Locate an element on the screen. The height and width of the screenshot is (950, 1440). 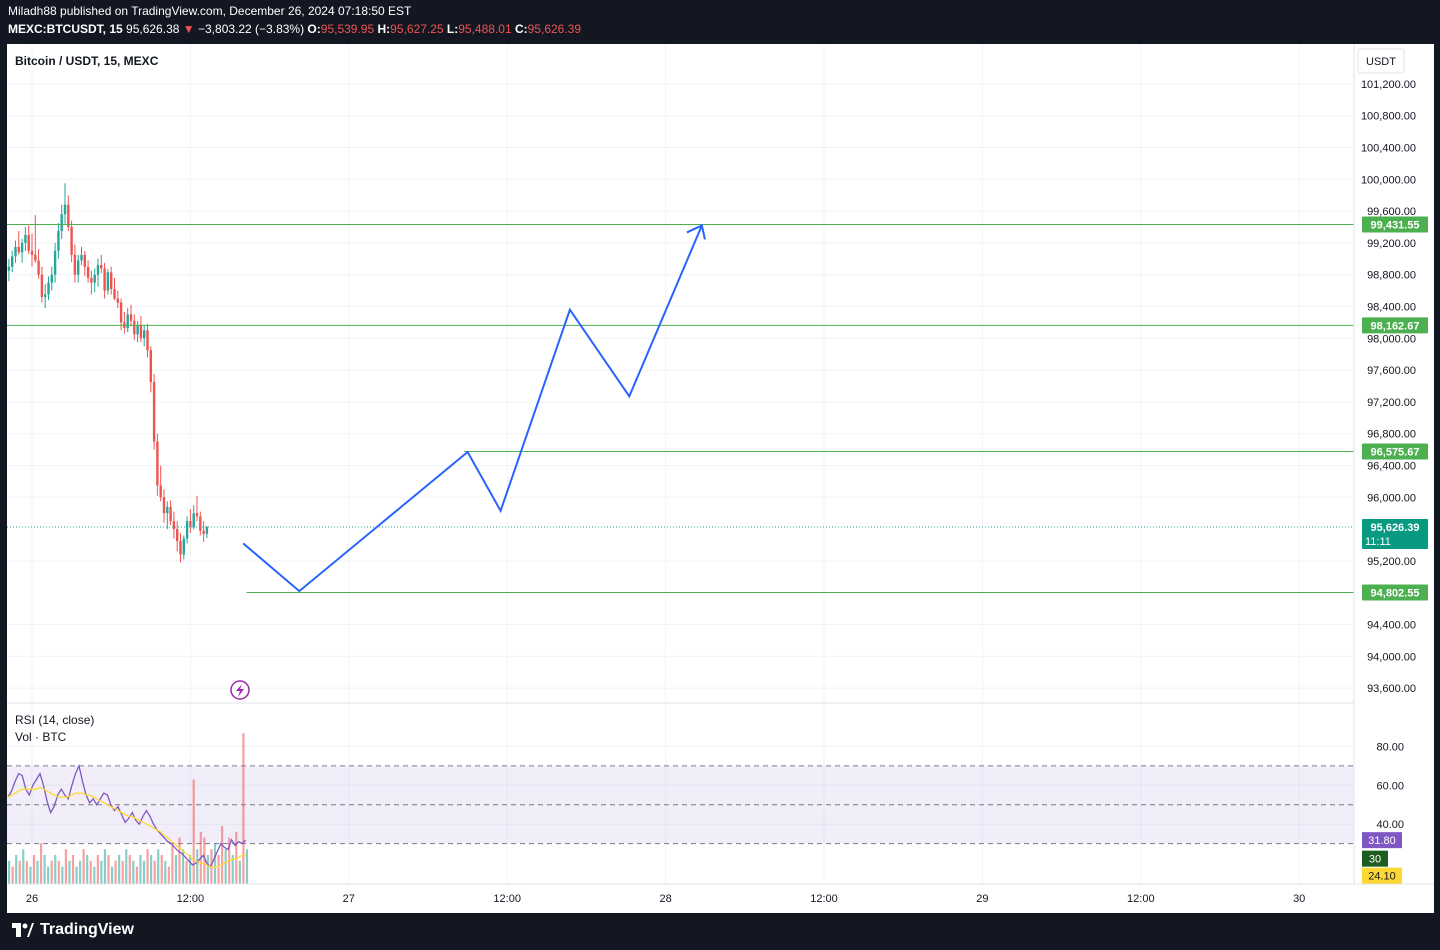
lightning-icon is located at coordinates (240, 690).